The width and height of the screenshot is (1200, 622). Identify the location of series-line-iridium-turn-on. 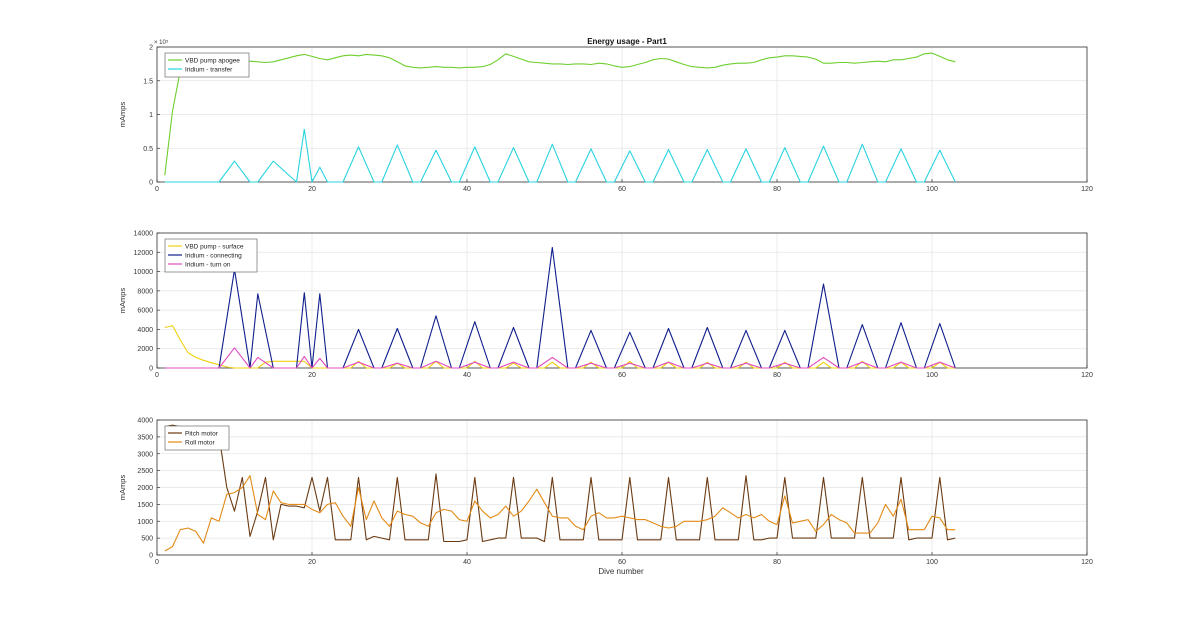
(560, 358).